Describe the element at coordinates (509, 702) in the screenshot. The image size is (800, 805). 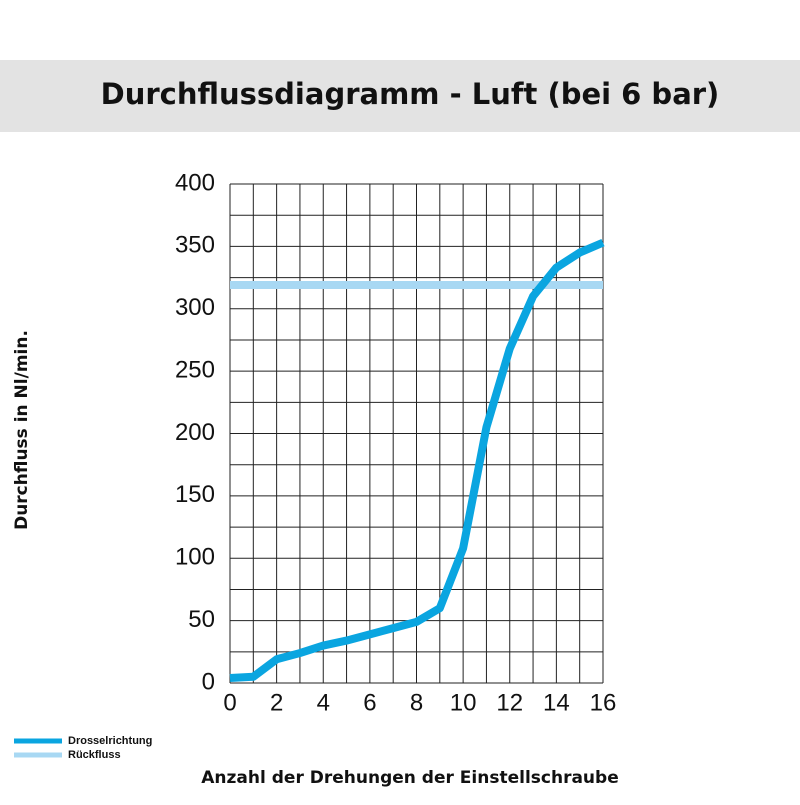
I see `x-tick-label: 12` at that location.